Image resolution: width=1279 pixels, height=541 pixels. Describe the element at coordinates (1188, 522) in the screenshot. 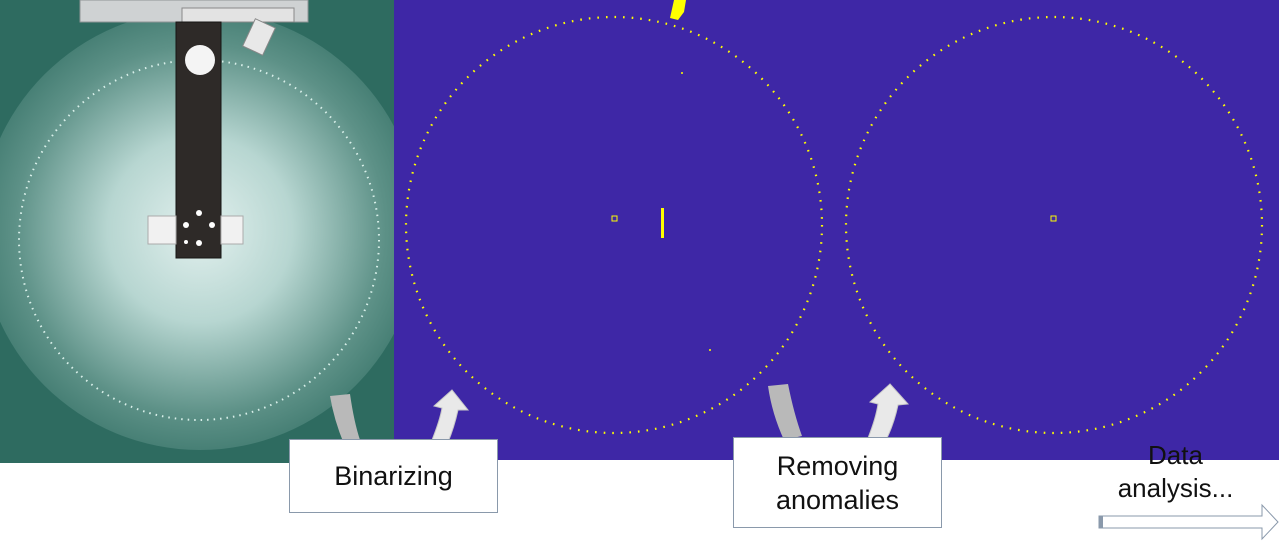

I see `right-arrow` at that location.